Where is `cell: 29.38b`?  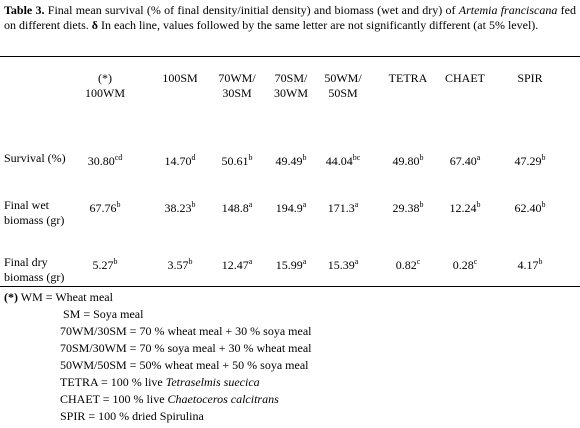 cell: 29.38b is located at coordinates (408, 206).